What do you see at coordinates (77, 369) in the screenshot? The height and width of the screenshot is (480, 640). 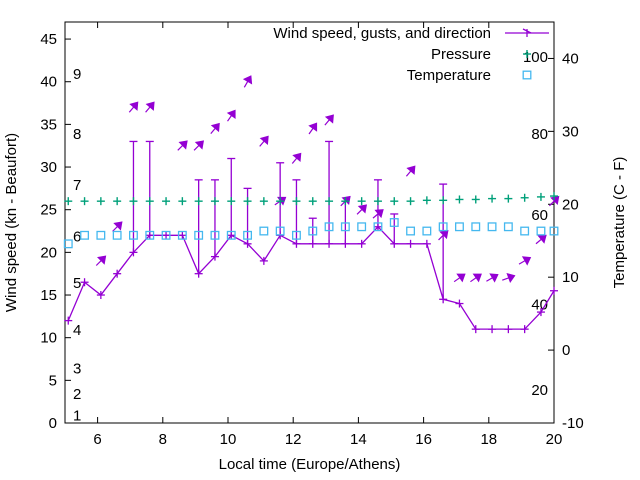 I see `beaufort-label: 3` at bounding box center [77, 369].